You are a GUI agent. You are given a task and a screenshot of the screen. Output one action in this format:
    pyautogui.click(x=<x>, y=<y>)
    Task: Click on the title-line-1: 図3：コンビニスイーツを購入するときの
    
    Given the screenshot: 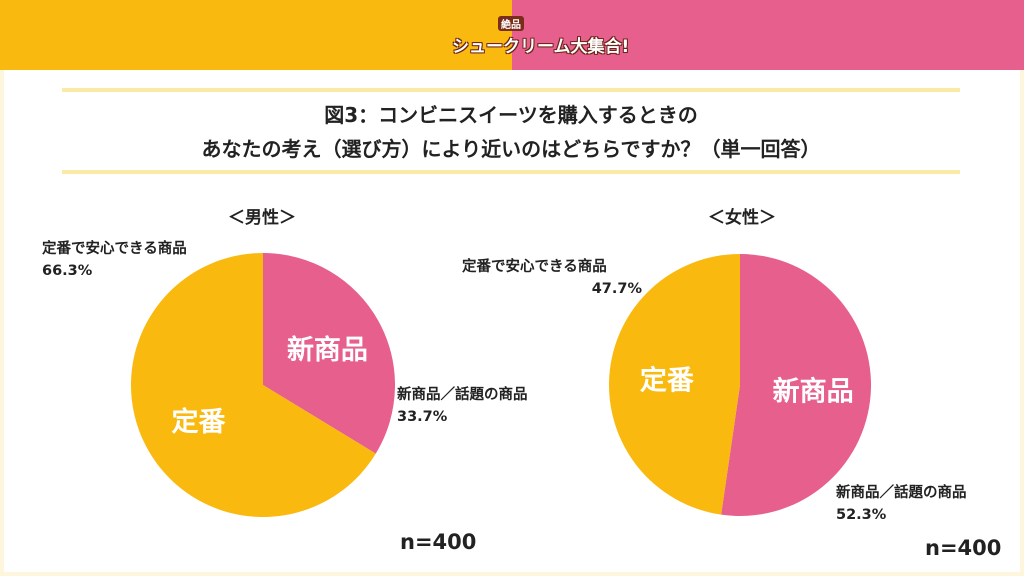 What is the action you would take?
    pyautogui.click(x=511, y=115)
    